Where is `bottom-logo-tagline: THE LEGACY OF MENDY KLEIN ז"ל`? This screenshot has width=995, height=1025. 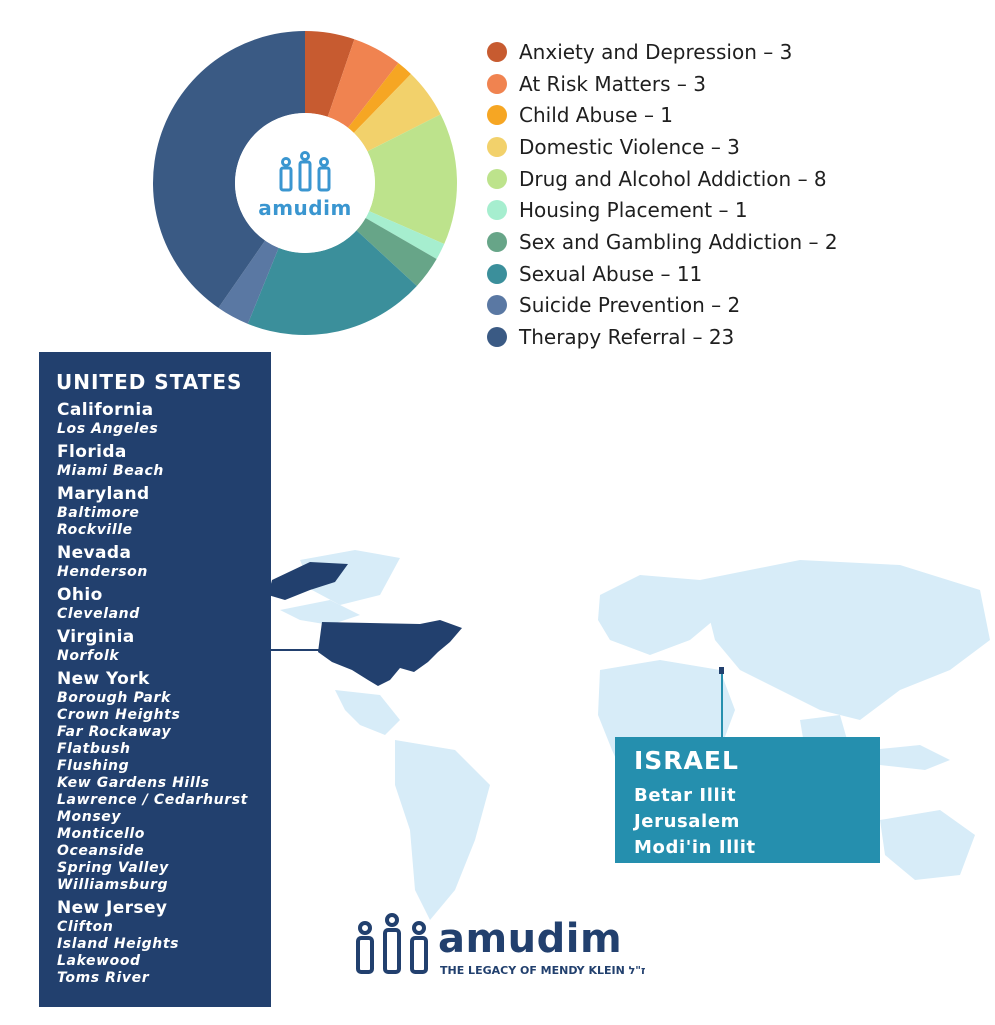
bottom-logo-tagline: THE LEGACY OF MENDY KLEIN ז"ל is located at coordinates (543, 970).